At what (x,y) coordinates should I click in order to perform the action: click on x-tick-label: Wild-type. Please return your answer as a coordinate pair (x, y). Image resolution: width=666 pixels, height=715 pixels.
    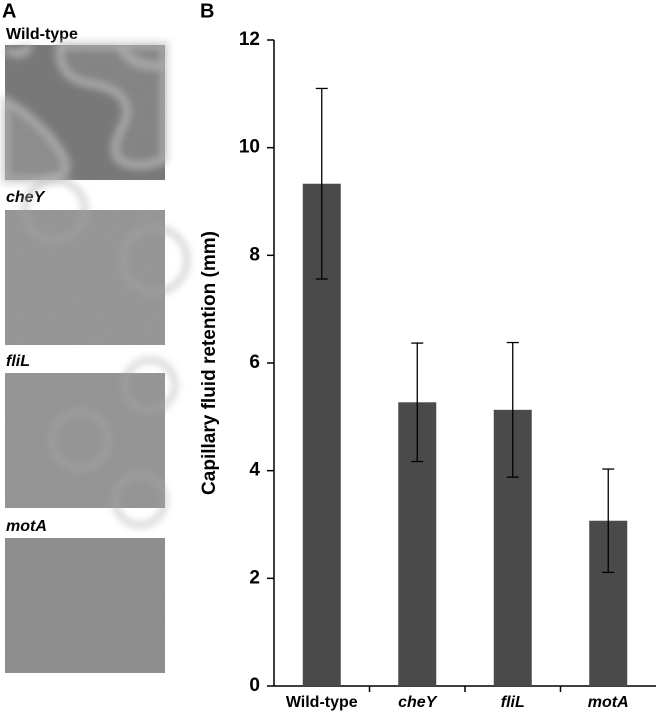
    Looking at the image, I should click on (322, 702).